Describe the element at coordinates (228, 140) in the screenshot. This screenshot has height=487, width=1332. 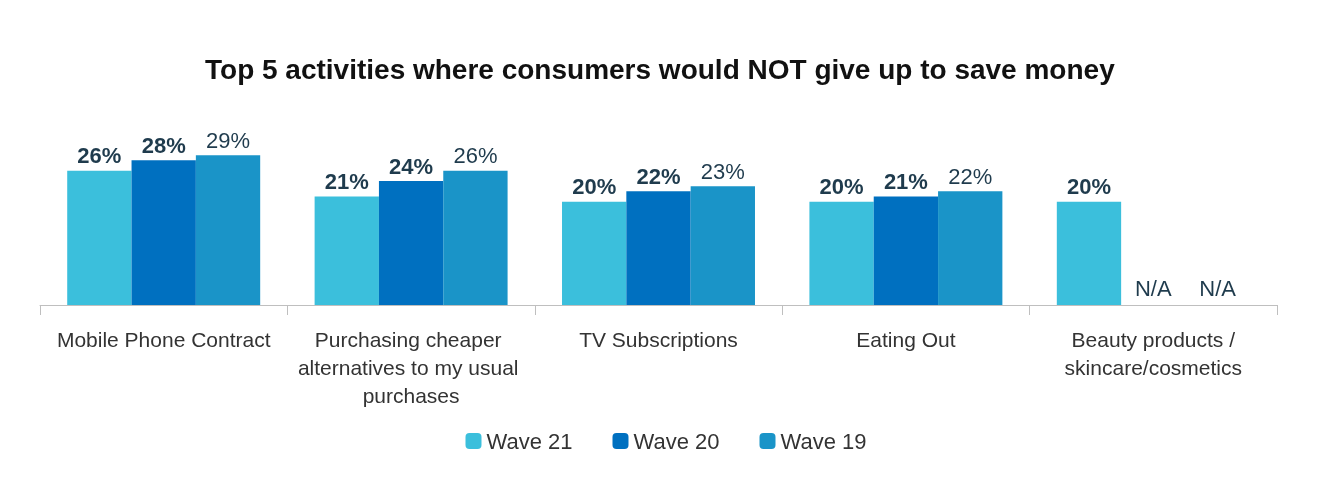
I see `data-label: 29%` at that location.